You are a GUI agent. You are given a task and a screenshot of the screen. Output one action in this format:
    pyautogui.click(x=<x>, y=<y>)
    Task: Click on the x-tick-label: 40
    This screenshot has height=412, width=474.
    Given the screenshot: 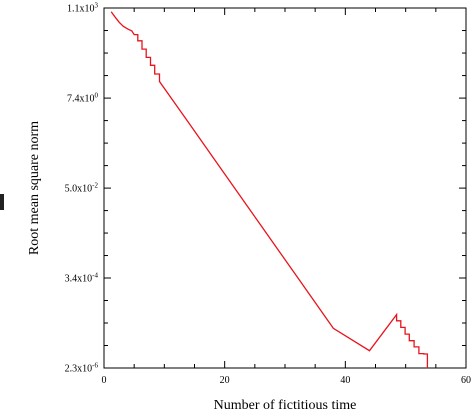 What is the action you would take?
    pyautogui.click(x=345, y=380)
    